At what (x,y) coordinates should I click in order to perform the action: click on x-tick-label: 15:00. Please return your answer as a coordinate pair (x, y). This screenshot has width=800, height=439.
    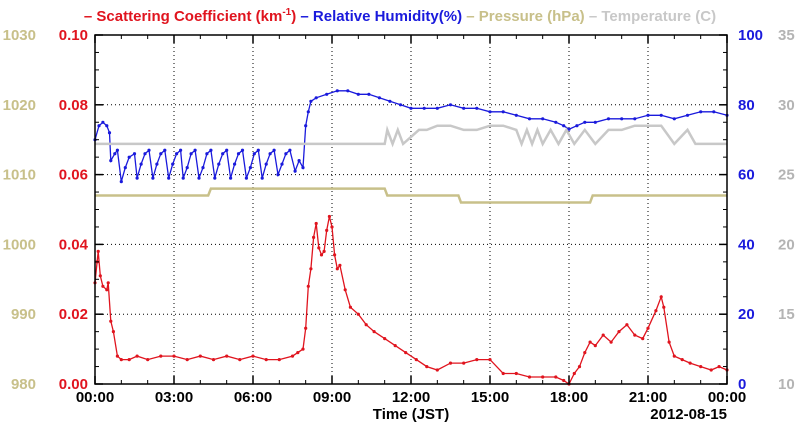
    Looking at the image, I should click on (490, 397).